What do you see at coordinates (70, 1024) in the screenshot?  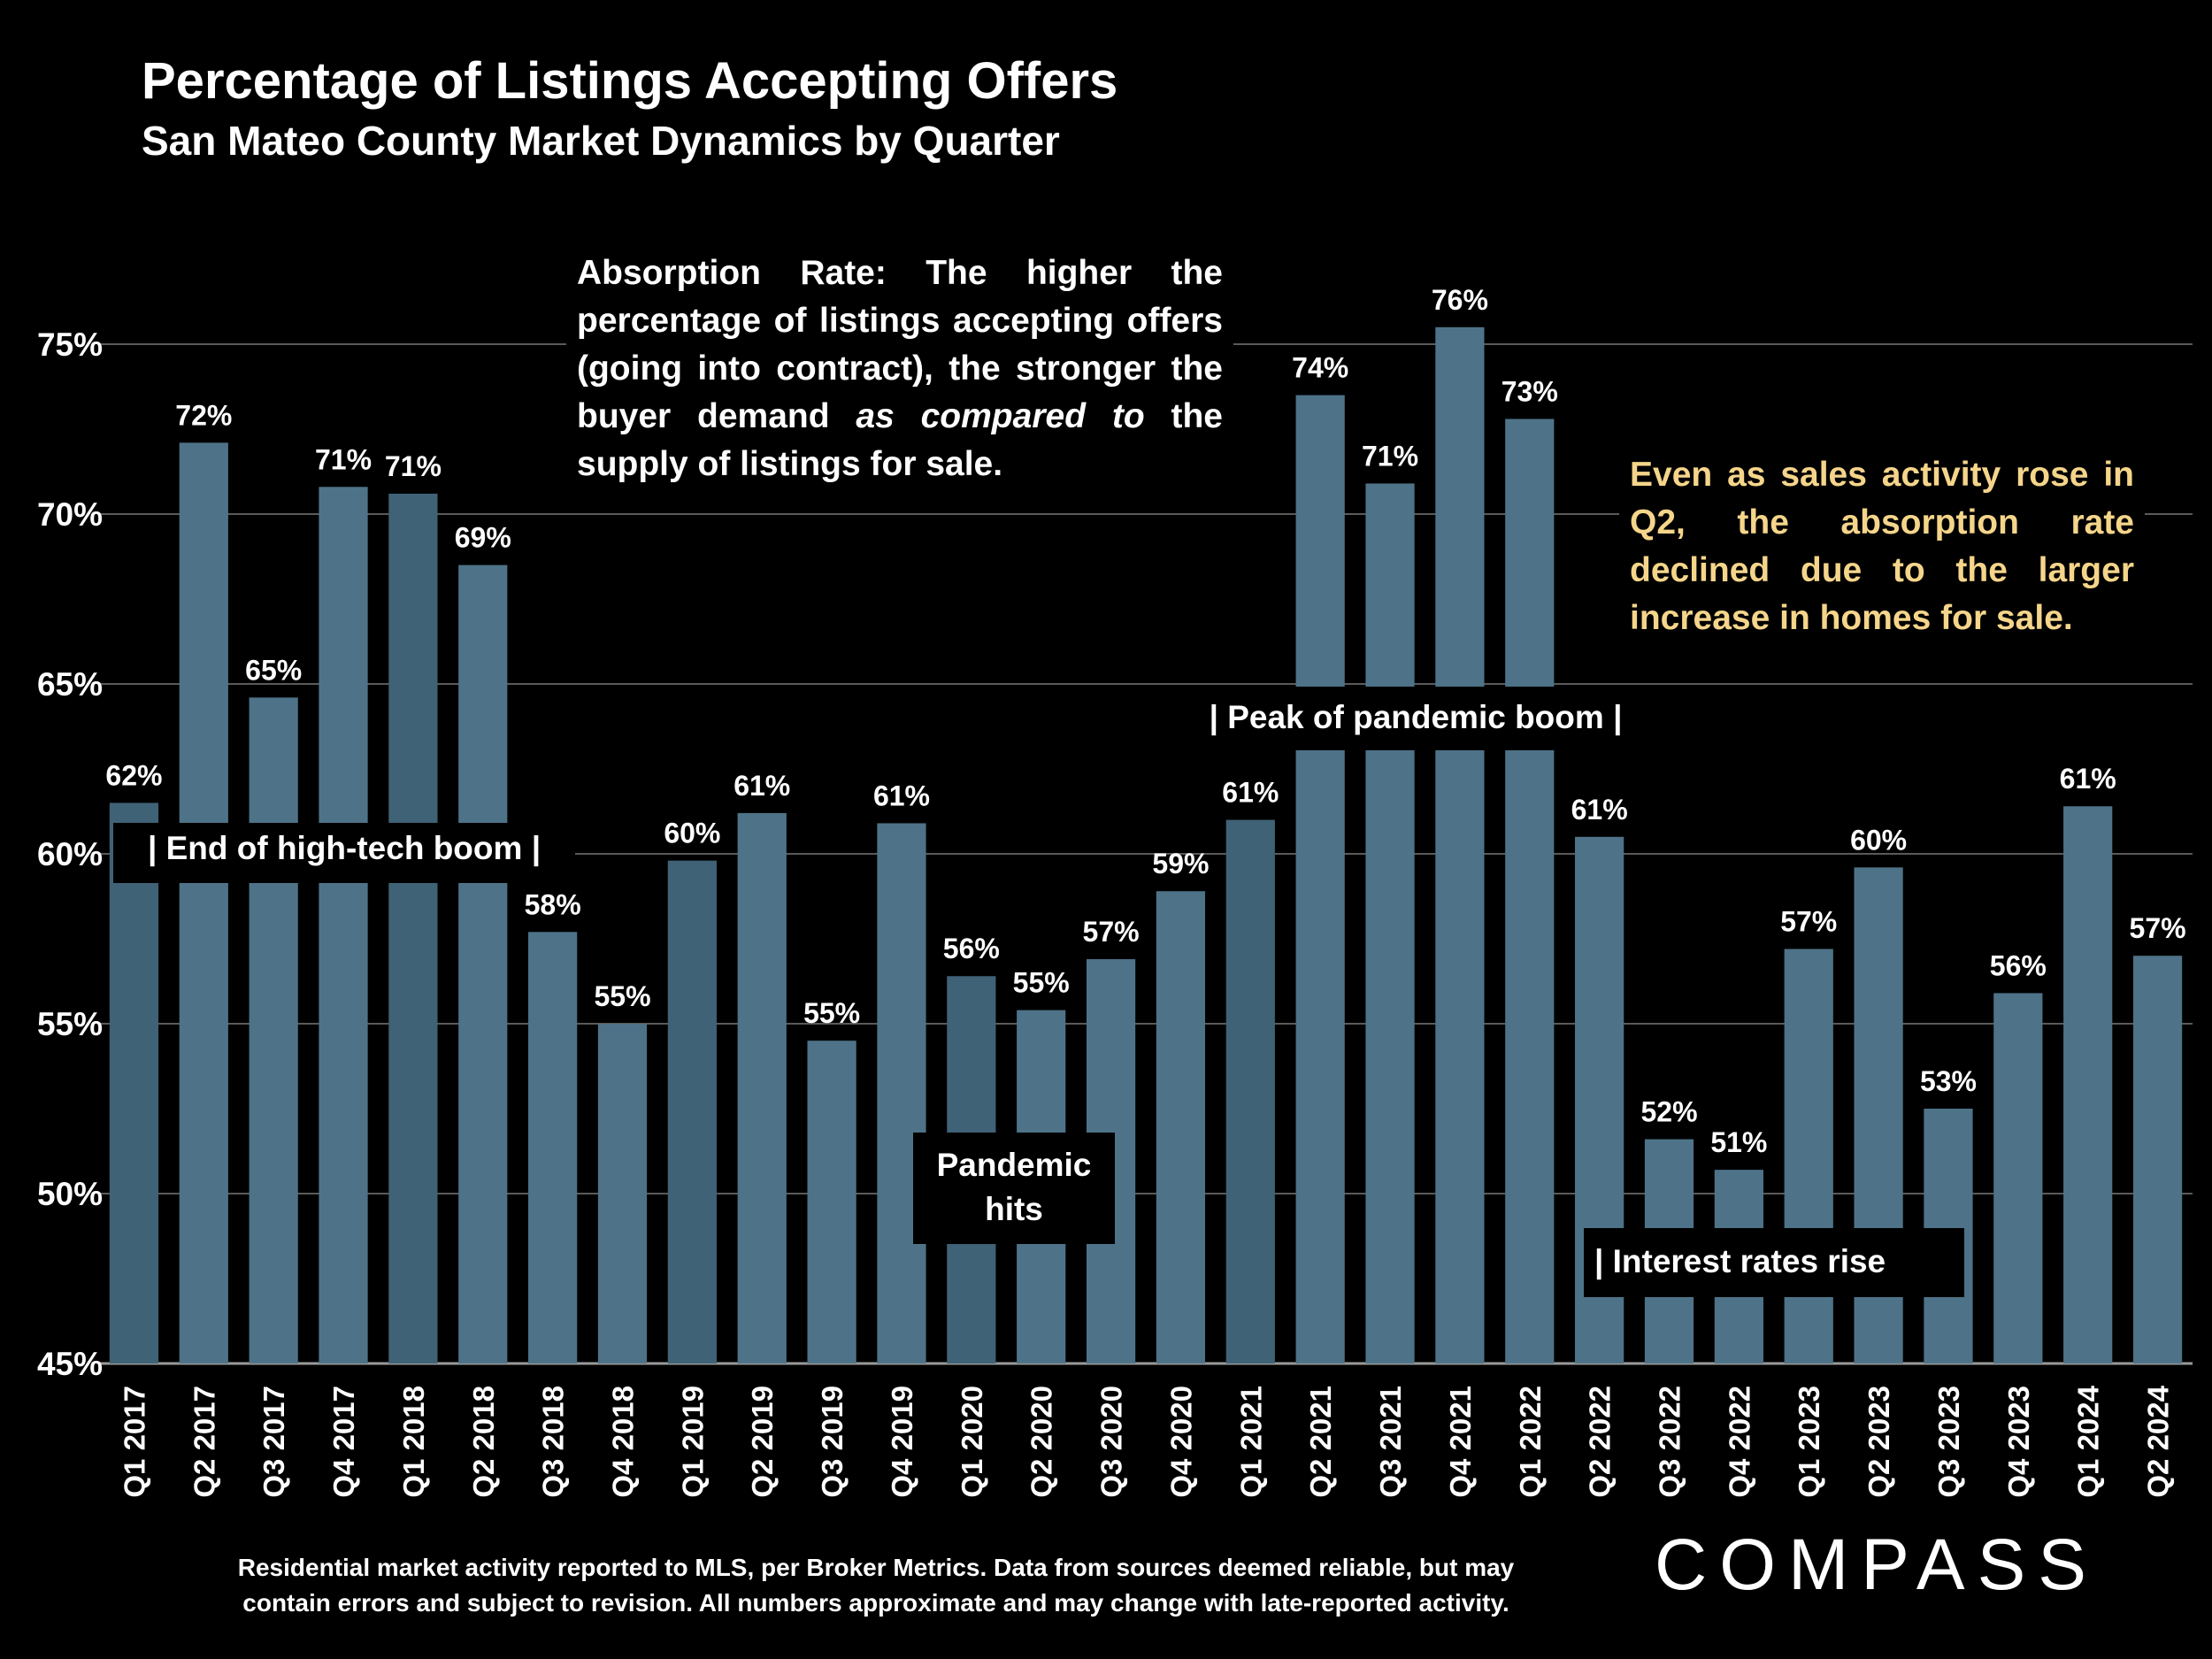 I see `y-tick-label: 55%` at bounding box center [70, 1024].